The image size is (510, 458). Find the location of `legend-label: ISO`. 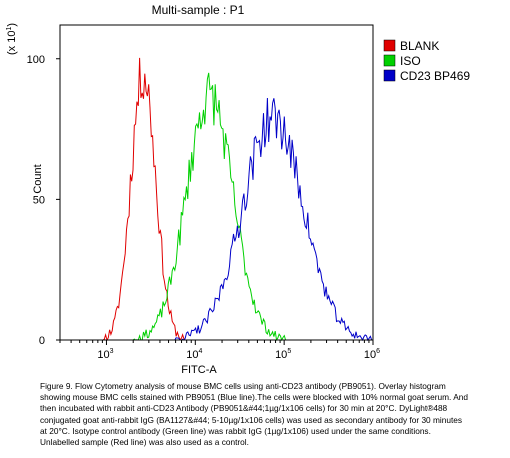

legend-label: ISO is located at coordinates (410, 61).